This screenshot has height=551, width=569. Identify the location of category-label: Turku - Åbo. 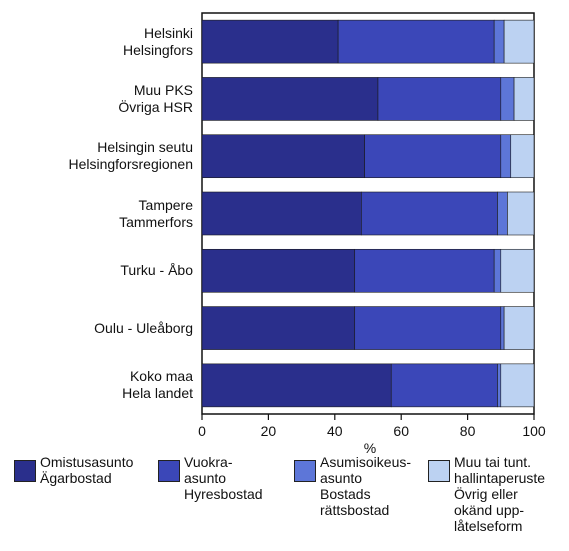
(156, 270).